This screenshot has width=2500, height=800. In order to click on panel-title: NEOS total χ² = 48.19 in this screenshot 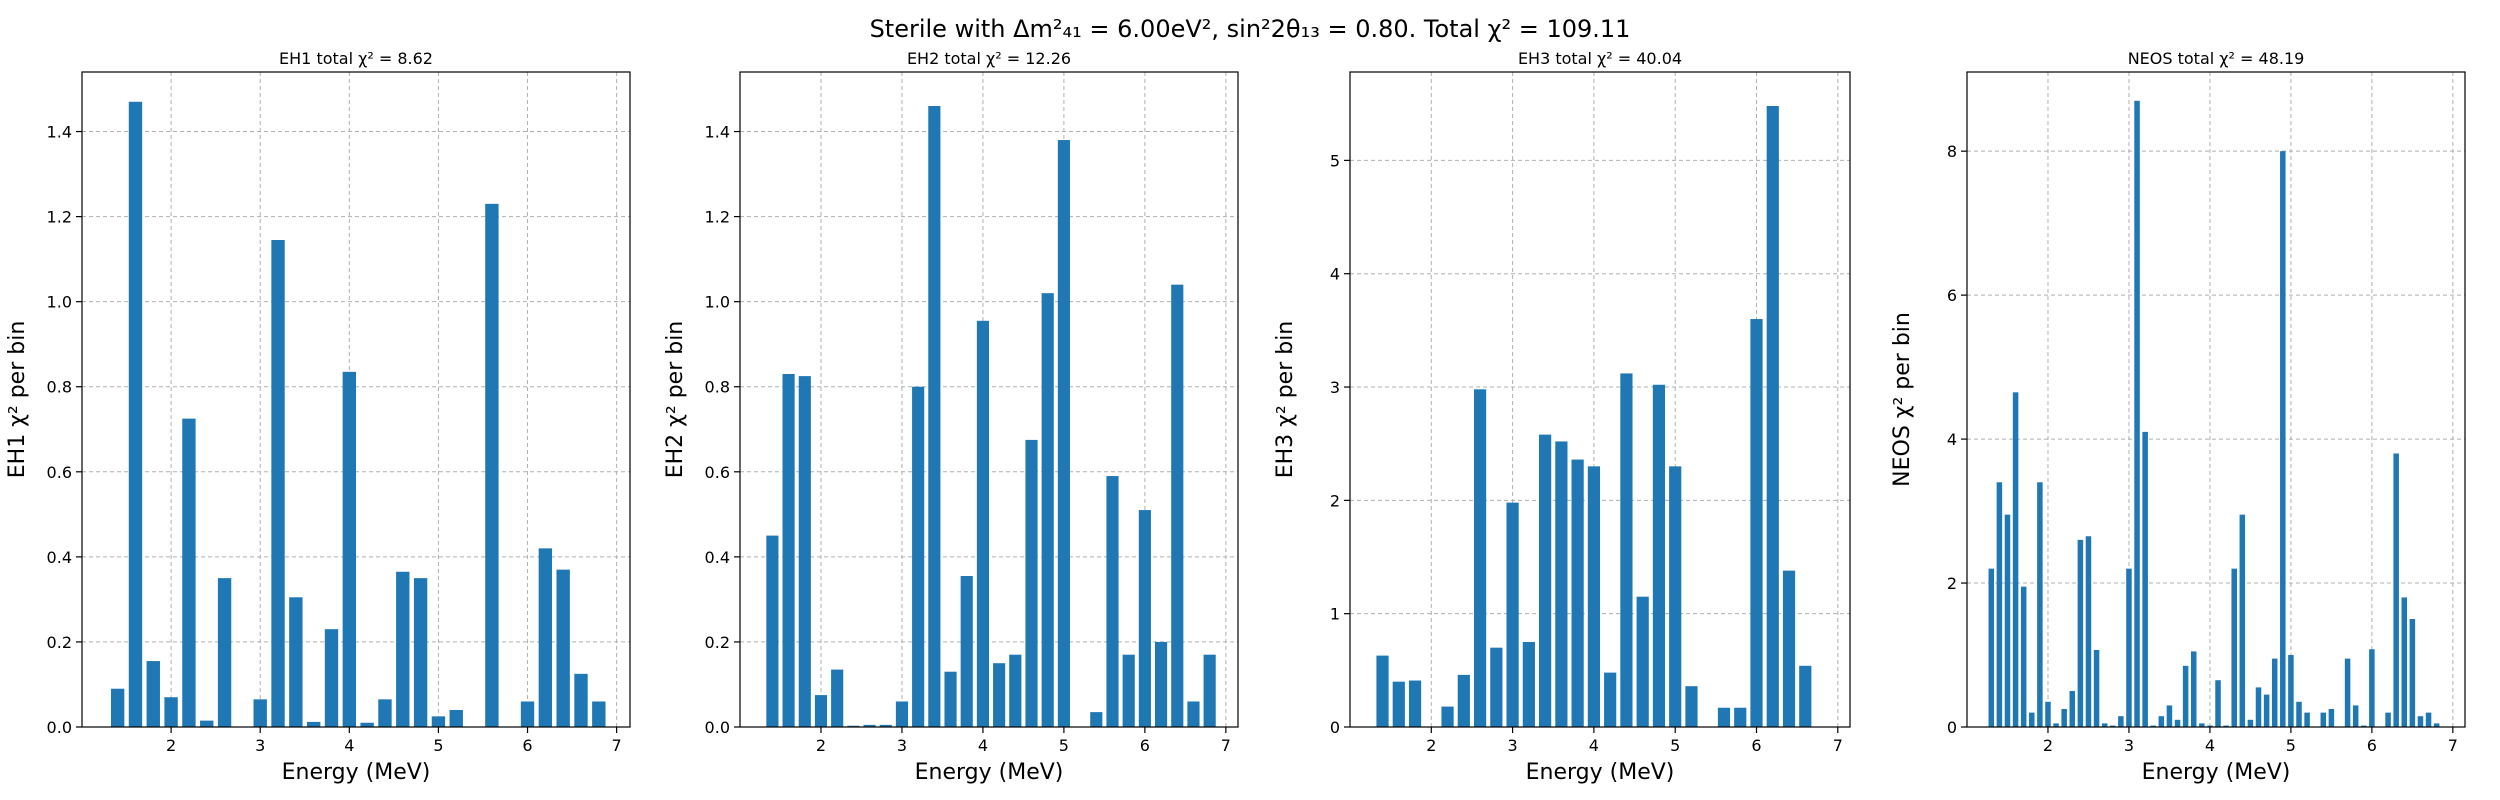, I will do `click(2216, 58)`.